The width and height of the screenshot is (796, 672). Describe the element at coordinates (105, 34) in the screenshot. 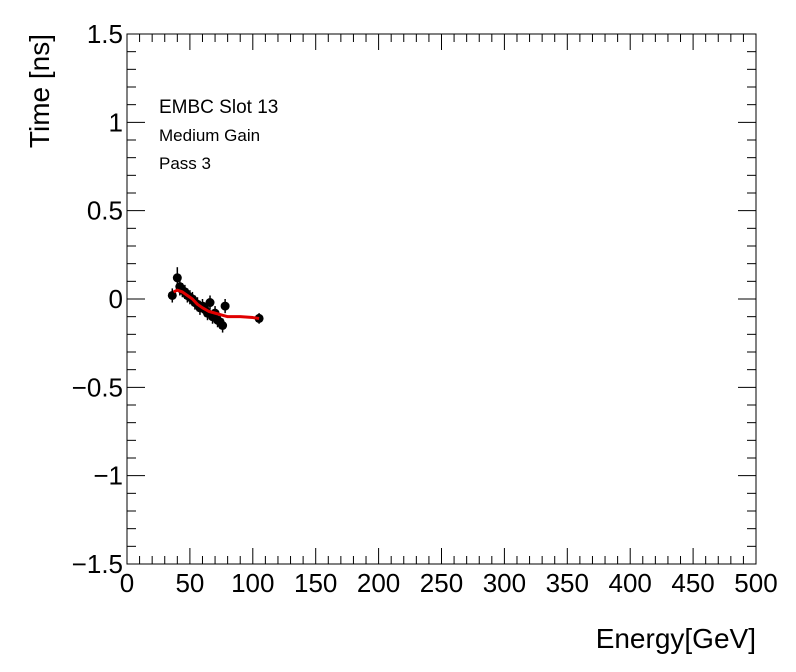

I see `y-tick-label: 1.5` at that location.